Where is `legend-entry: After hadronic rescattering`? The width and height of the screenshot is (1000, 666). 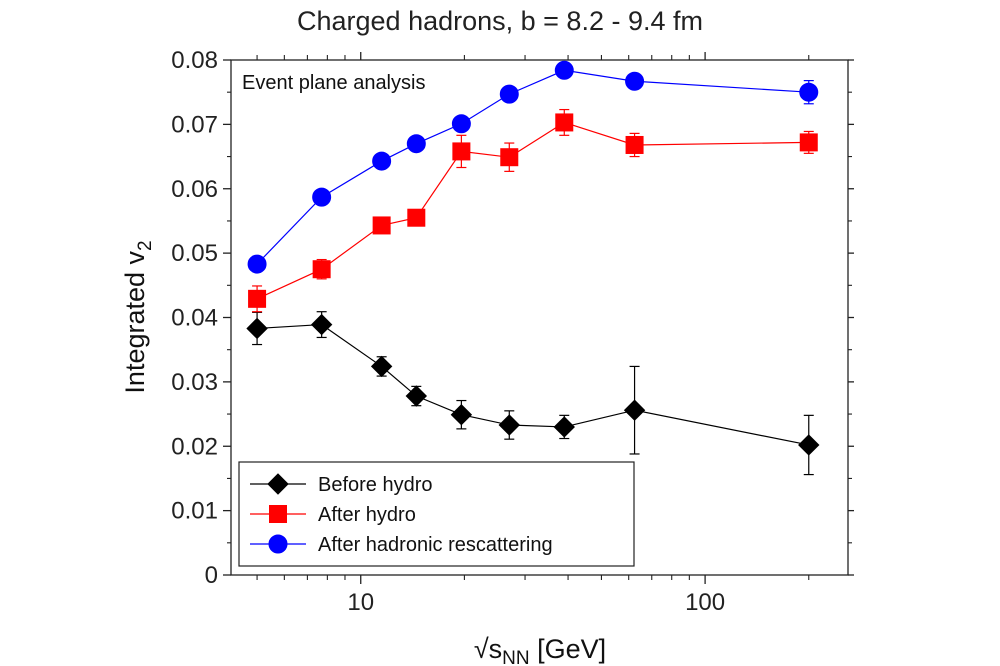
legend-entry: After hadronic rescattering is located at coordinates (401, 545).